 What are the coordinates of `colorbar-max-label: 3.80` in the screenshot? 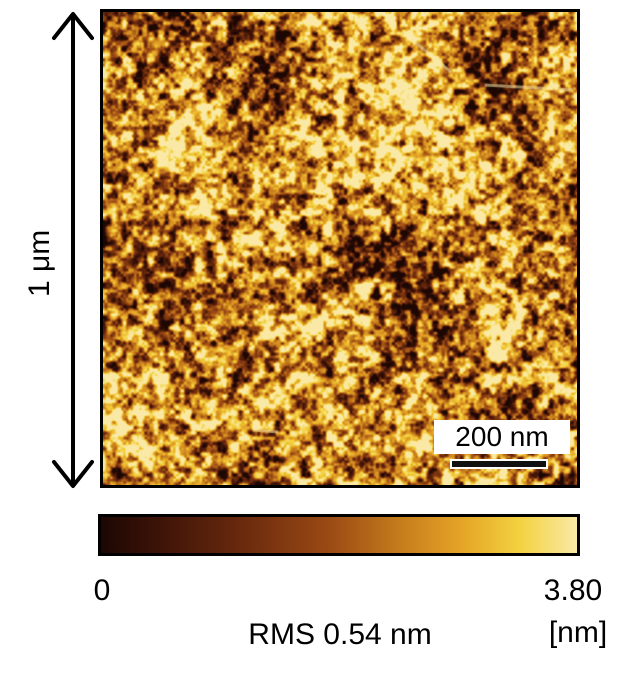 It's located at (573, 590).